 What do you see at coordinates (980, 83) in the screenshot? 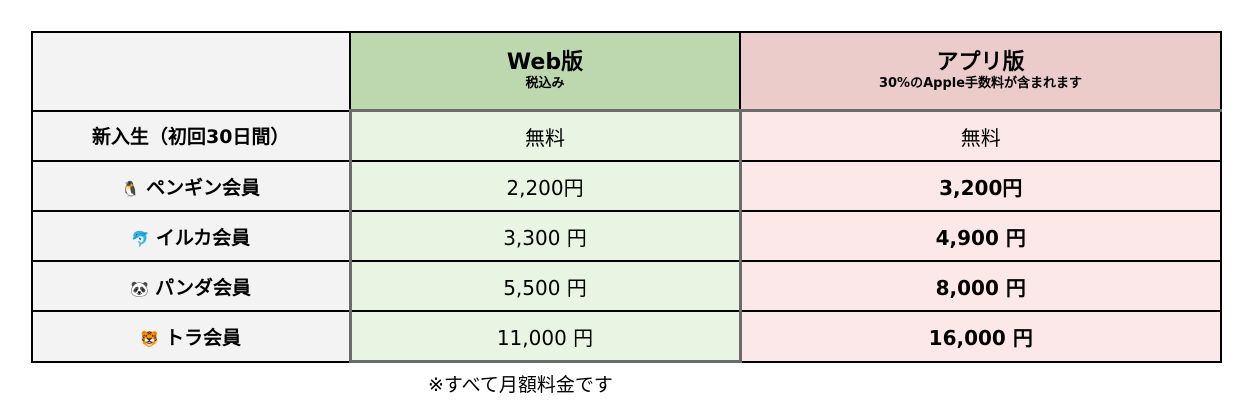
I see `app-subtitle: 30%のApple手数料が含まれます` at bounding box center [980, 83].